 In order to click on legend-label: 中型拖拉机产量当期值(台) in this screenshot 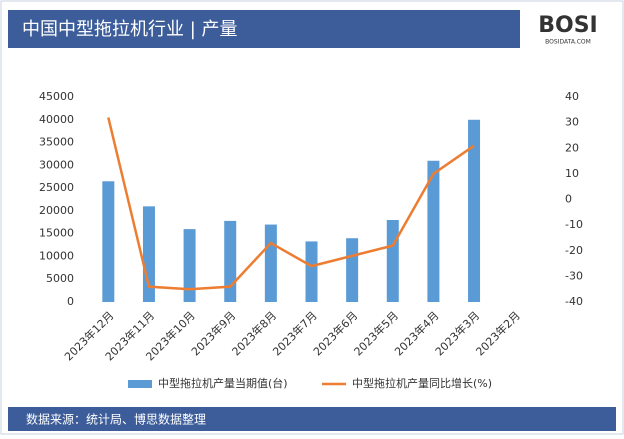, I will do `click(223, 383)`.